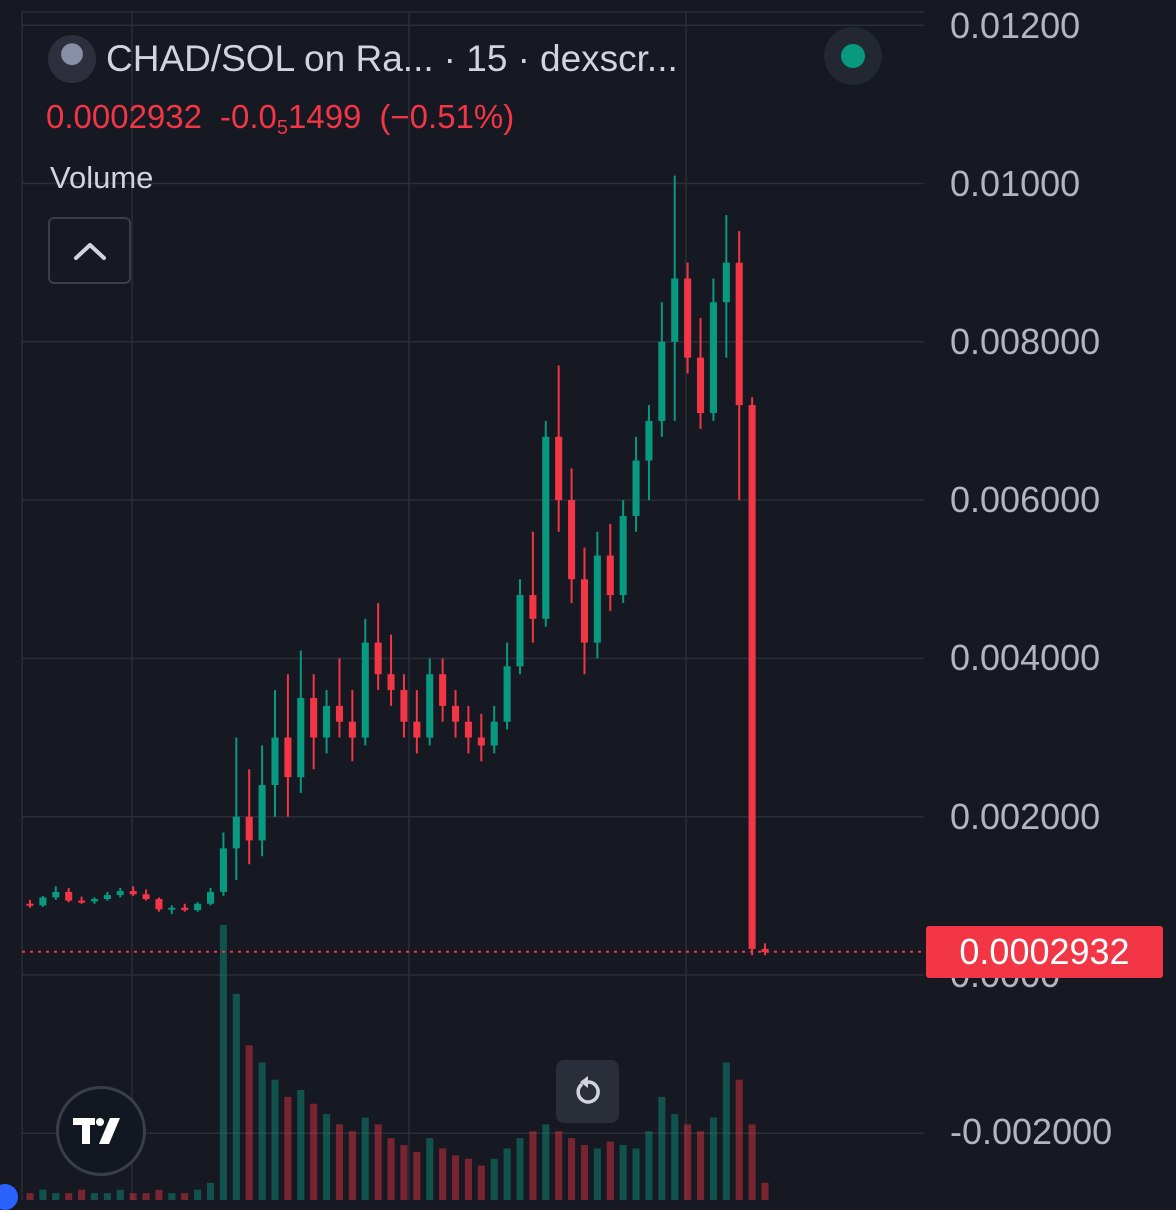  I want to click on collapse-indicators-button, so click(89, 250).